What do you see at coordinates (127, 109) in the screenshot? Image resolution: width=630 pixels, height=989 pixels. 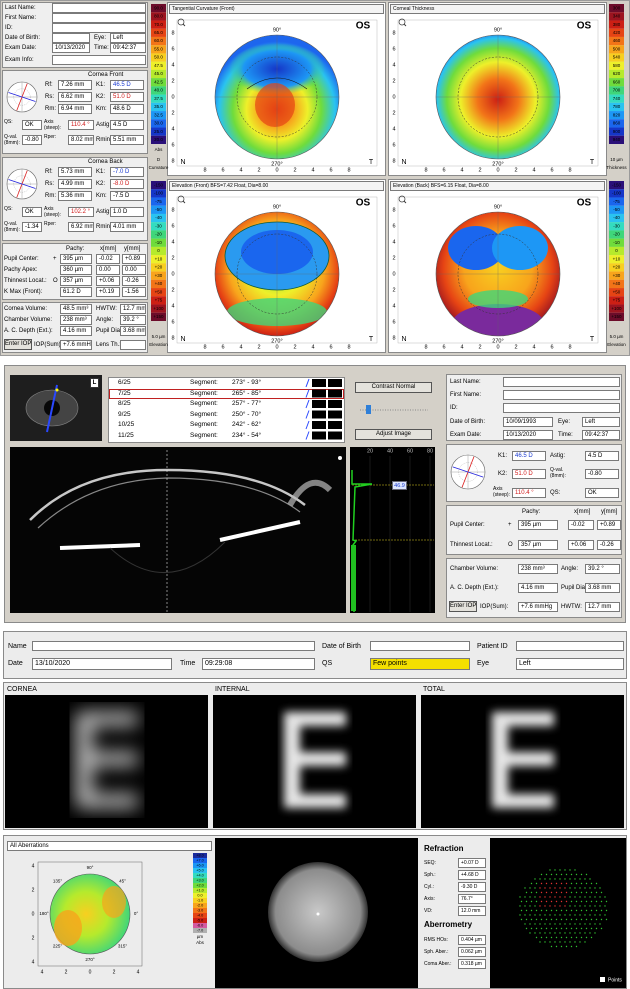 I see `value-box: 48.6 D` at bounding box center [127, 109].